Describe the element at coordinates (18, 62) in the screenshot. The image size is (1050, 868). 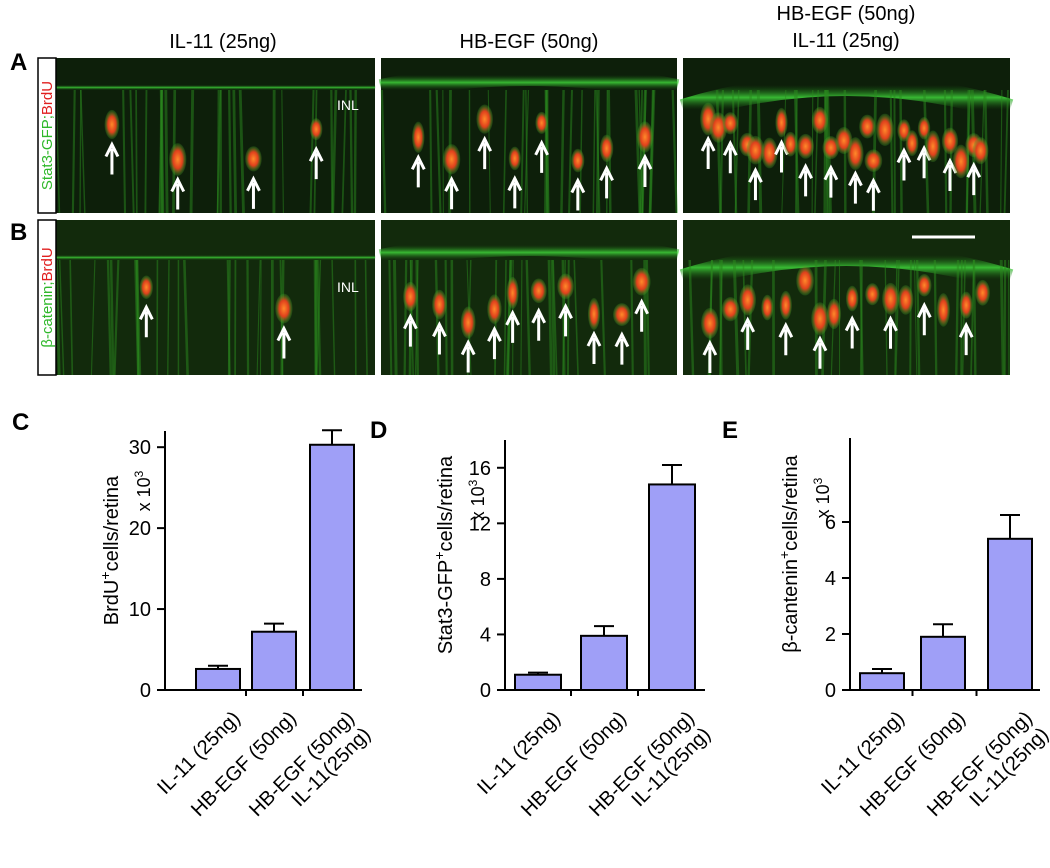
I see `panel-letter: A` at that location.